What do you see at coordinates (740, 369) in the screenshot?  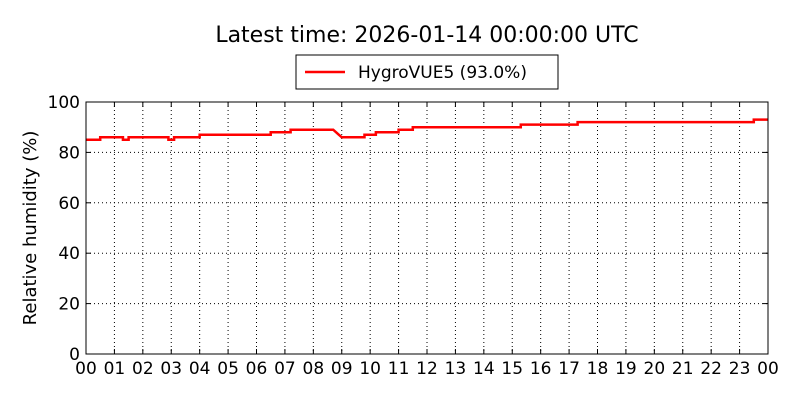 I see `x-tick-label: 23` at bounding box center [740, 369].